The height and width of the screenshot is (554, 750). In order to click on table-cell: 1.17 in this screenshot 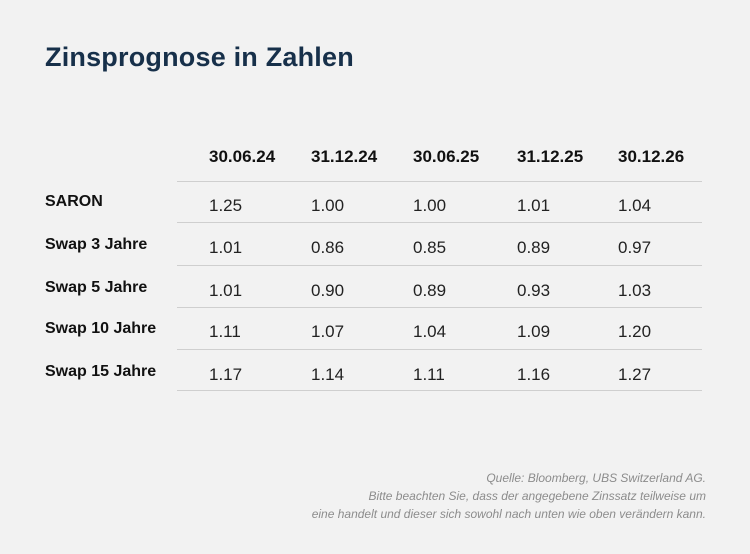, I will do `click(226, 374)`.